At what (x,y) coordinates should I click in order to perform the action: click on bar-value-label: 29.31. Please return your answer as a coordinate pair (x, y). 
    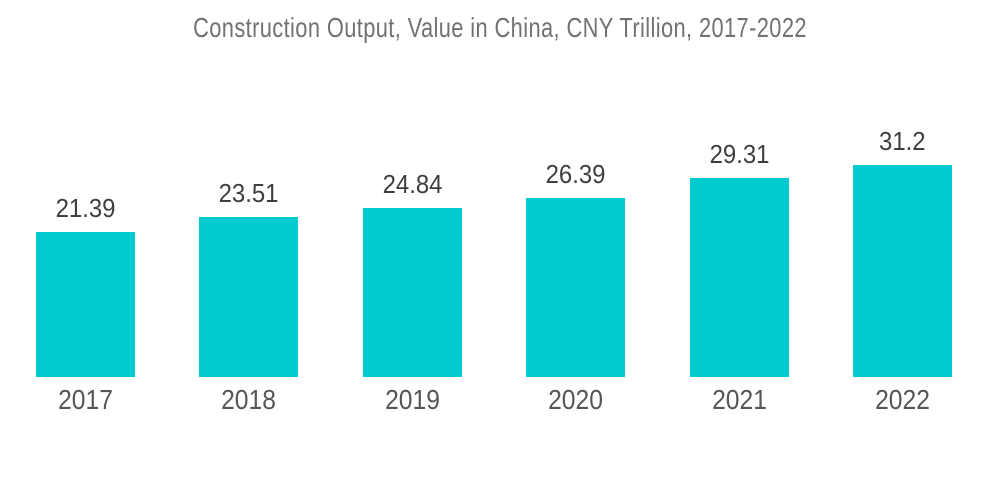
    Looking at the image, I should click on (739, 154).